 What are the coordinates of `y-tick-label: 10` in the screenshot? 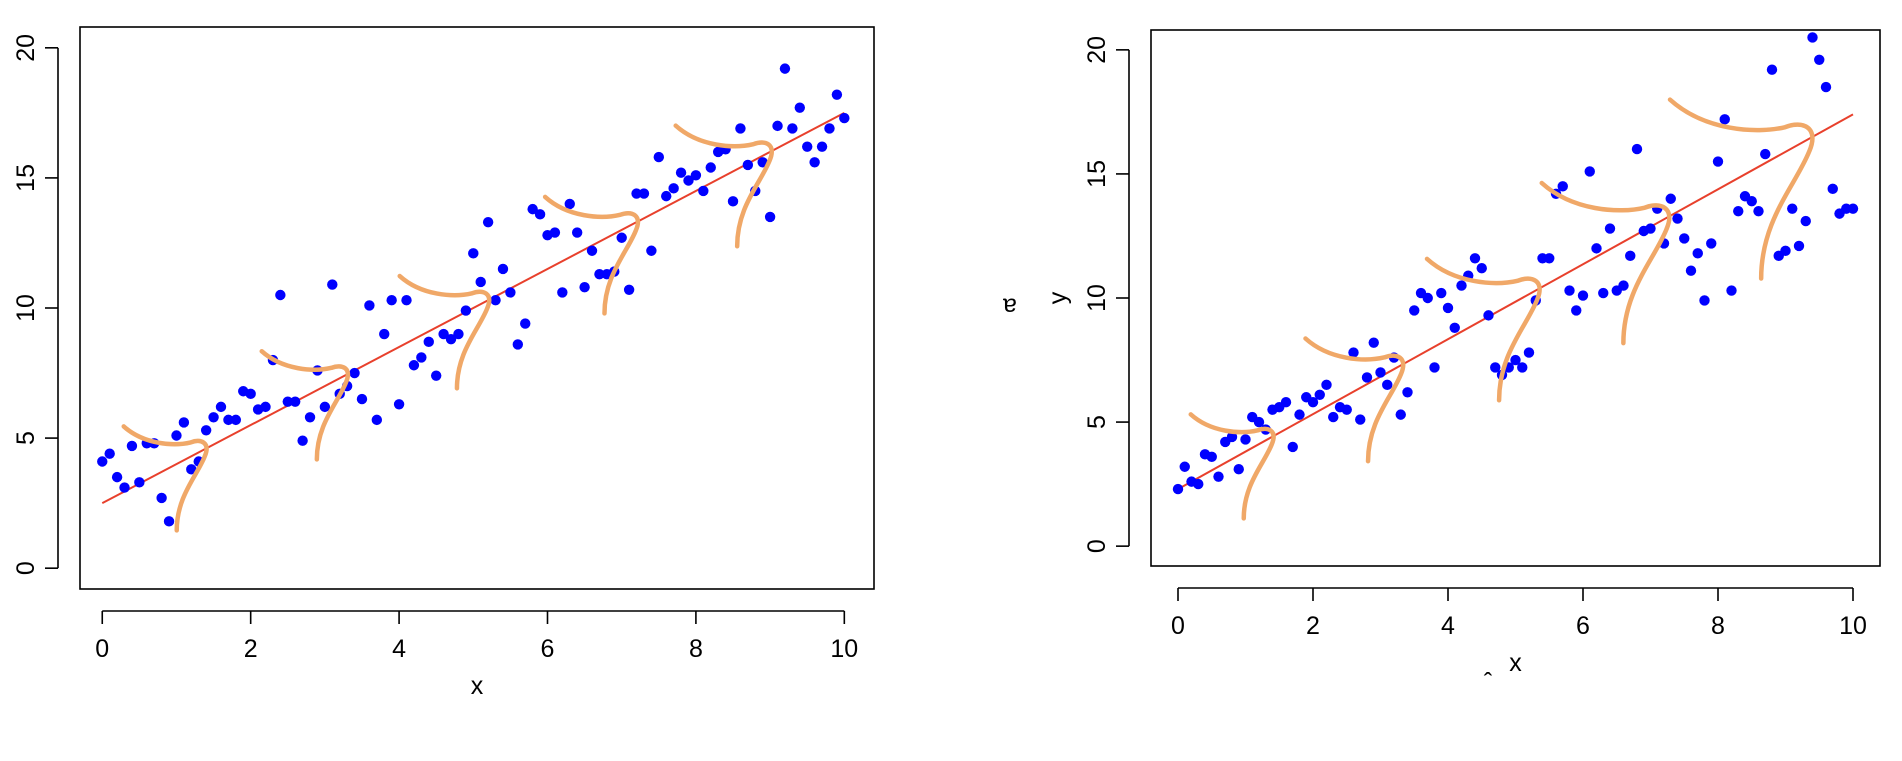 It's located at (1097, 298).